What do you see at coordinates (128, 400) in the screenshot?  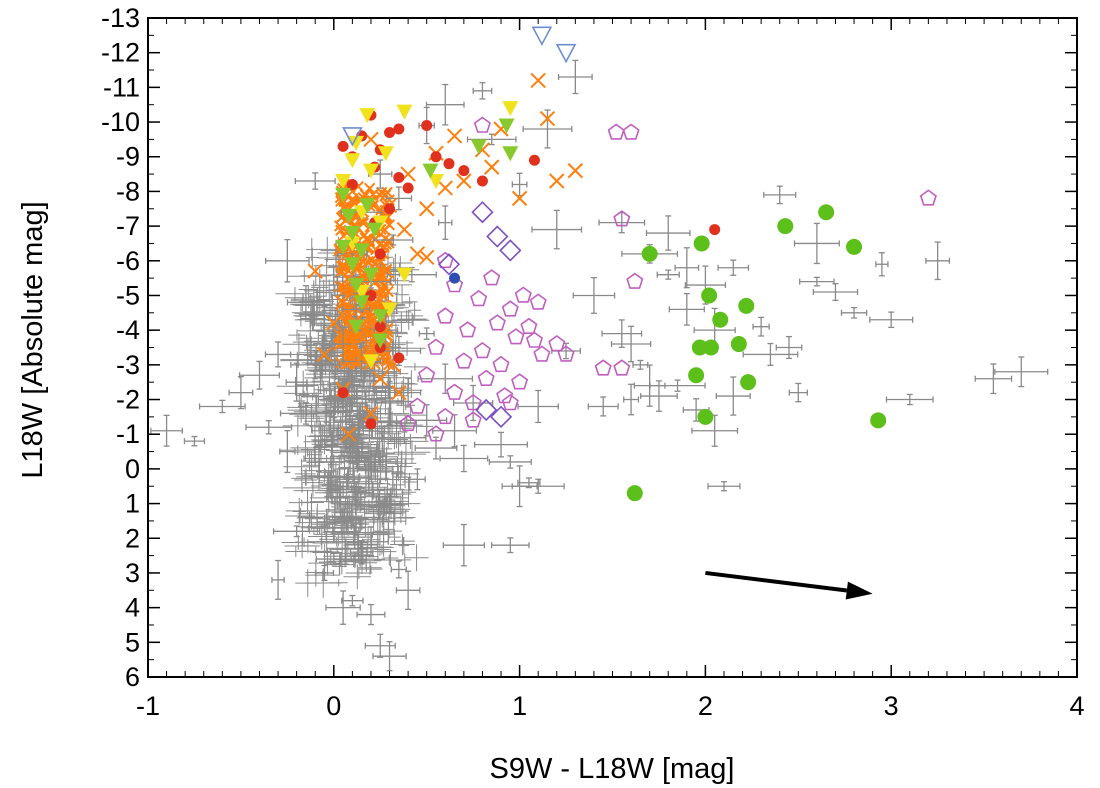 I see `y-tick-label: -2` at bounding box center [128, 400].